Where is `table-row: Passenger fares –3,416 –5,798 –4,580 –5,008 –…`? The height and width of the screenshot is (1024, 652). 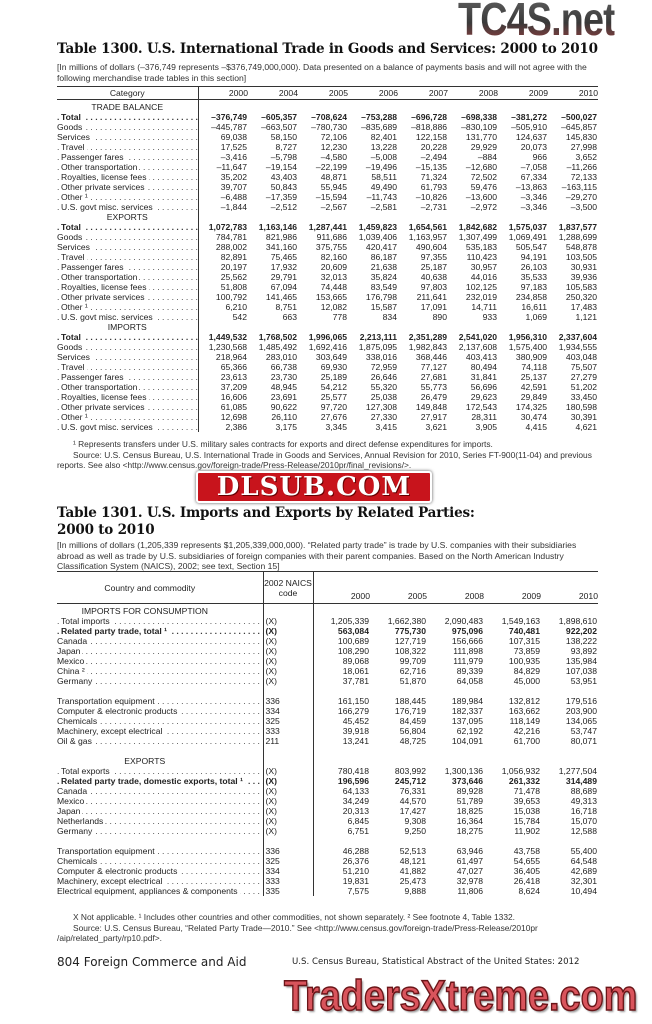
table-row: Passenger fares –3,416 –5,798 –4,580 –5,008 –… is located at coordinates (327, 157).